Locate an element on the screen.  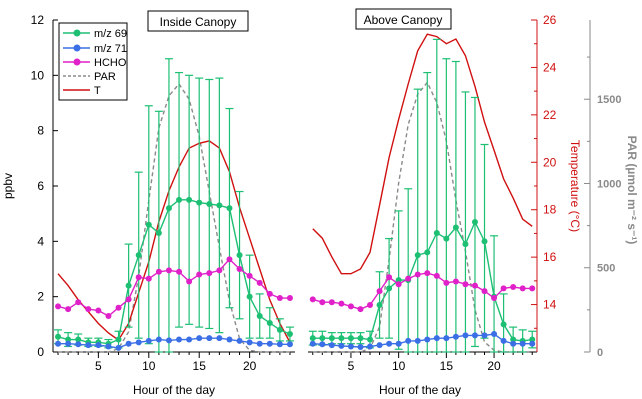
legend-label-par: PAR is located at coordinates (105, 77).